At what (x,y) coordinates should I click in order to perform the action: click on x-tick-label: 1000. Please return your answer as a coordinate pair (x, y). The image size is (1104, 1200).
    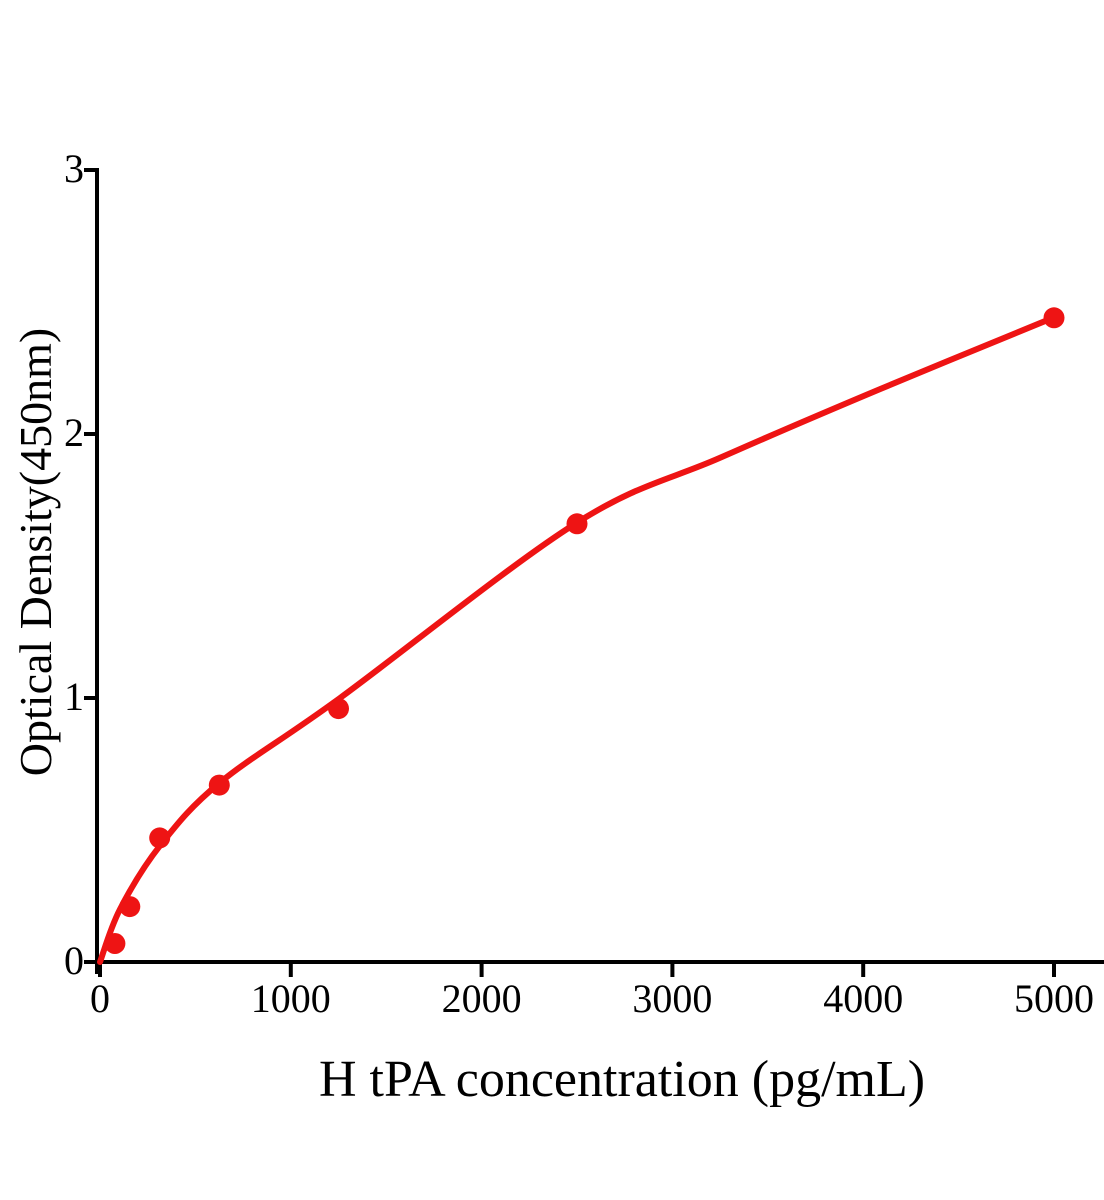
    Looking at the image, I should click on (290, 998).